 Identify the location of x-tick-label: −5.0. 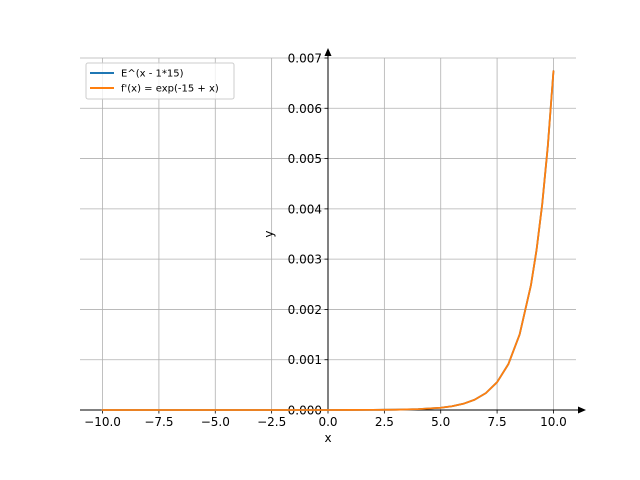
(215, 422).